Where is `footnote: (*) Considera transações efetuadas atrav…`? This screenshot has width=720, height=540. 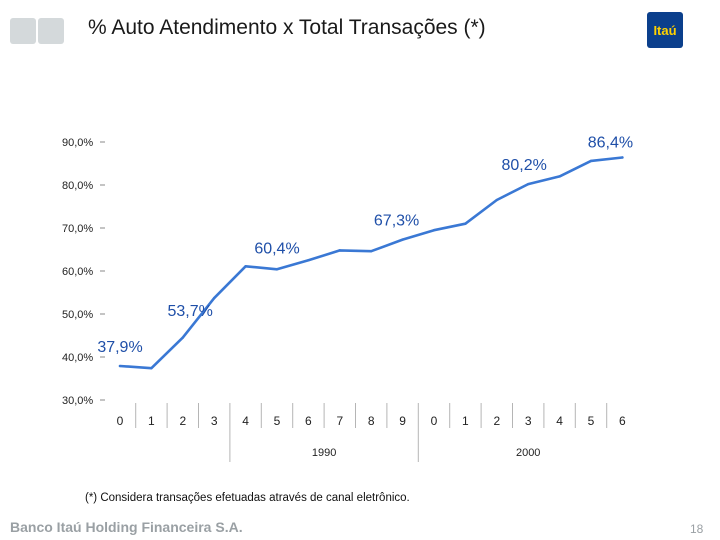 footnote: (*) Considera transações efetuadas atrav… is located at coordinates (247, 498).